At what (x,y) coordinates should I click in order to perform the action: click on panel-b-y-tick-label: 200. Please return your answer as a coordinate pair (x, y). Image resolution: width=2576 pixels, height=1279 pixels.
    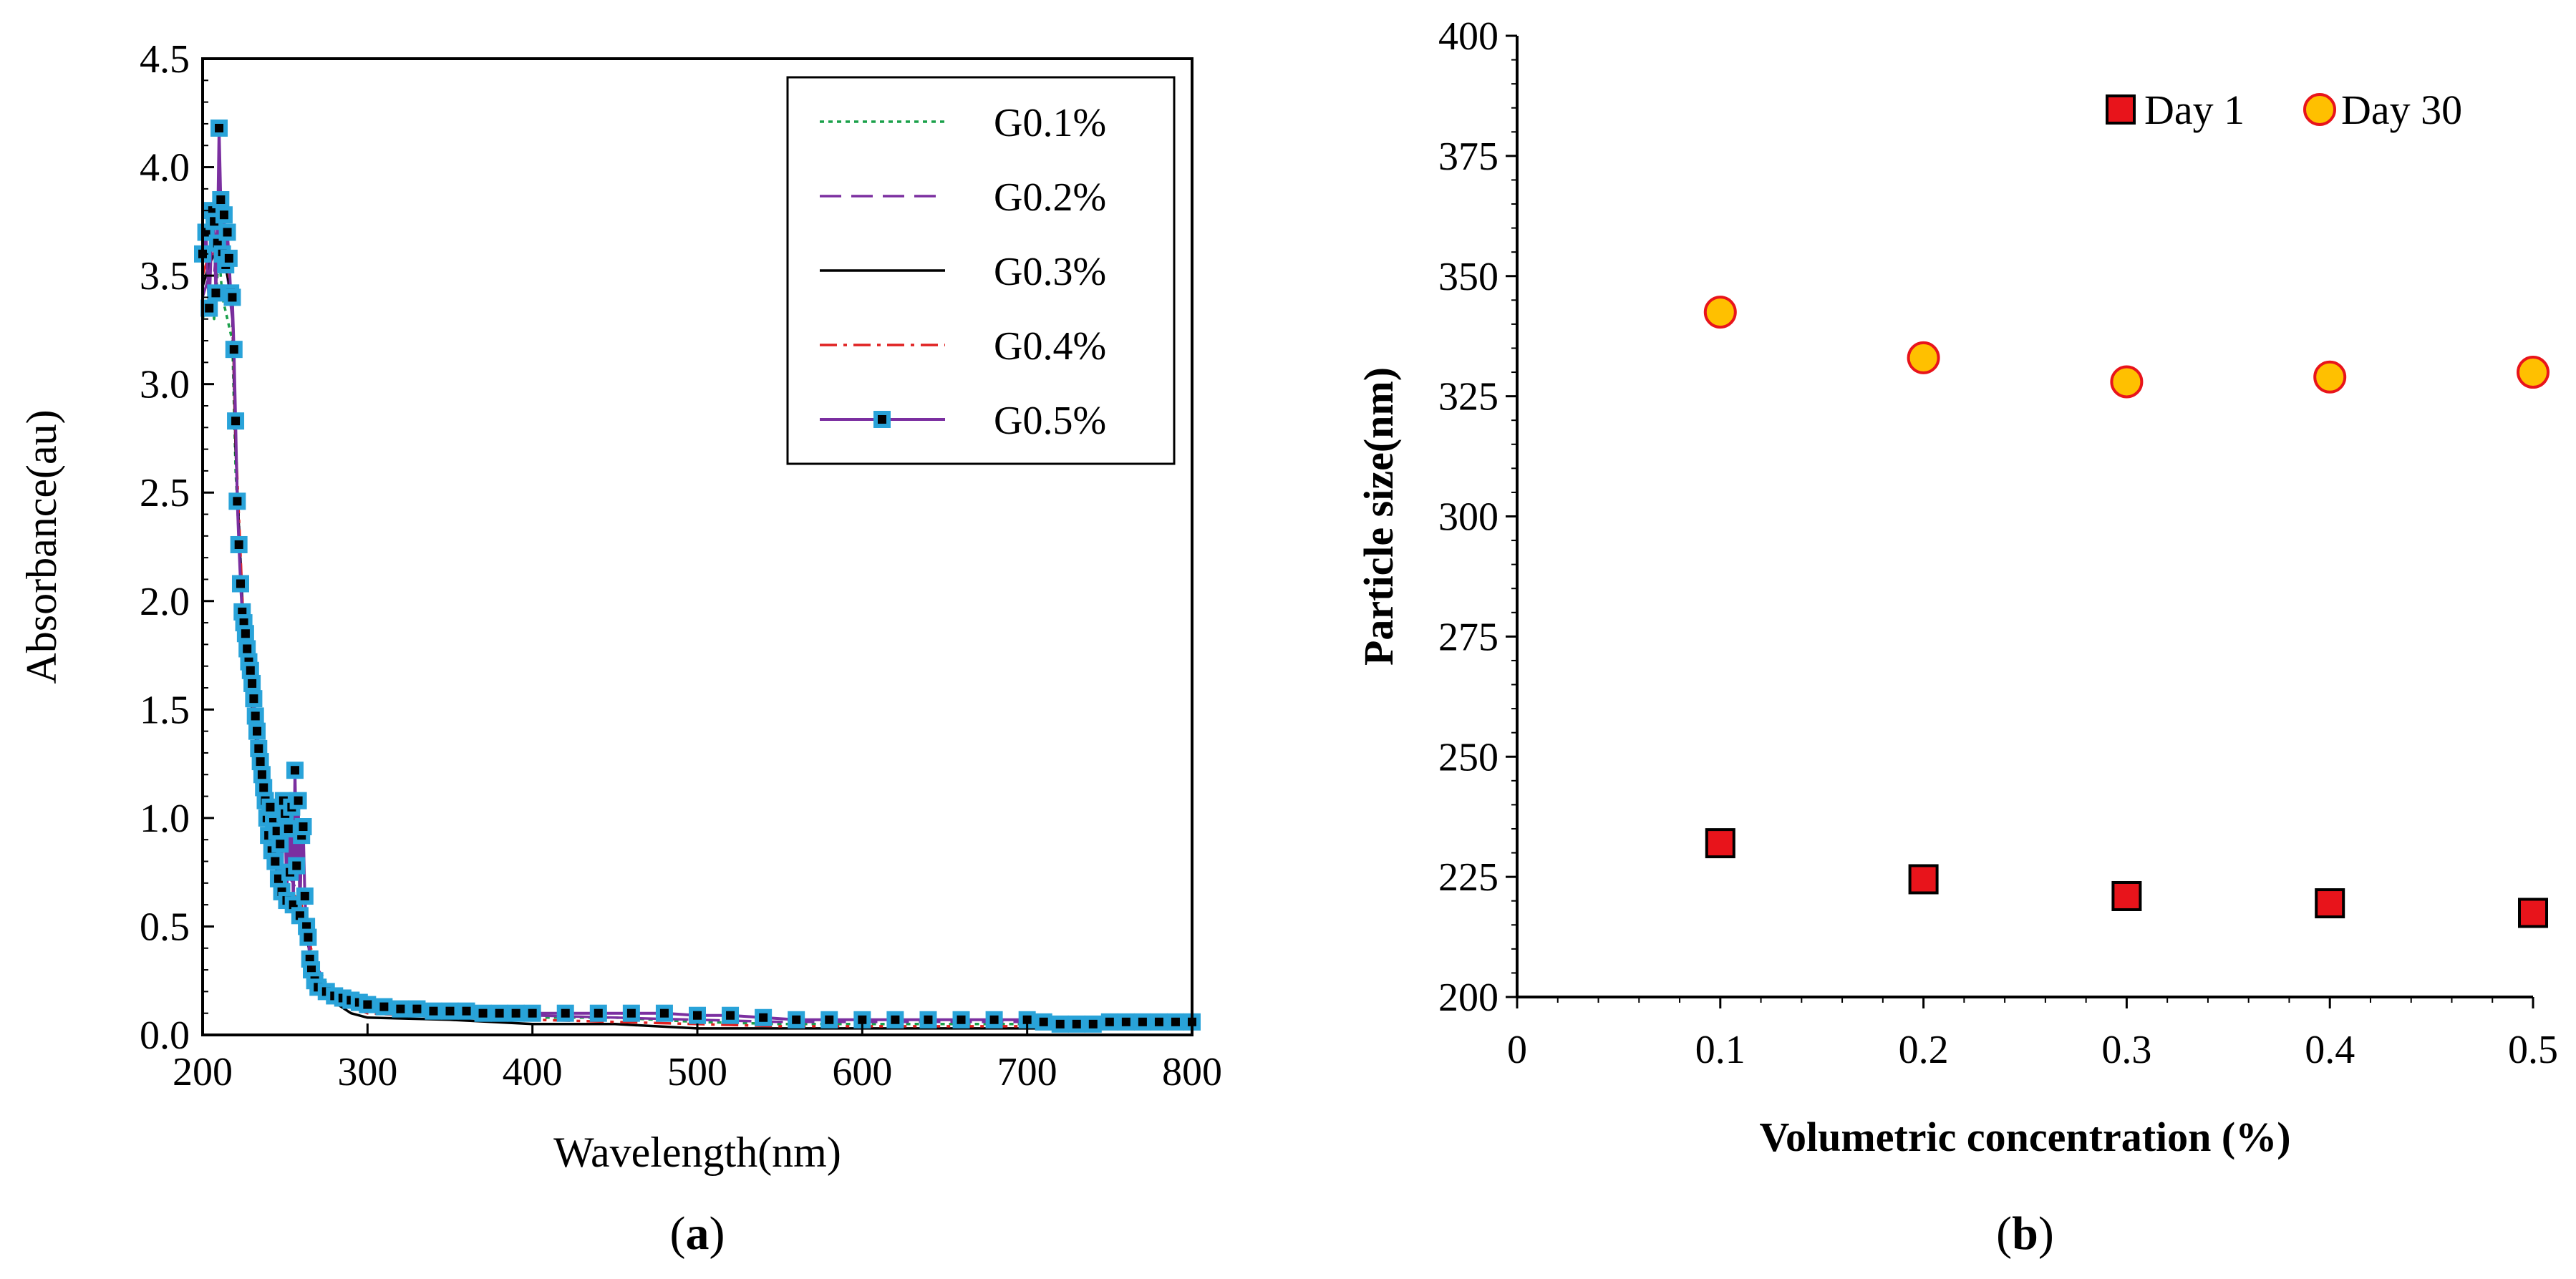
    Looking at the image, I should click on (1468, 998).